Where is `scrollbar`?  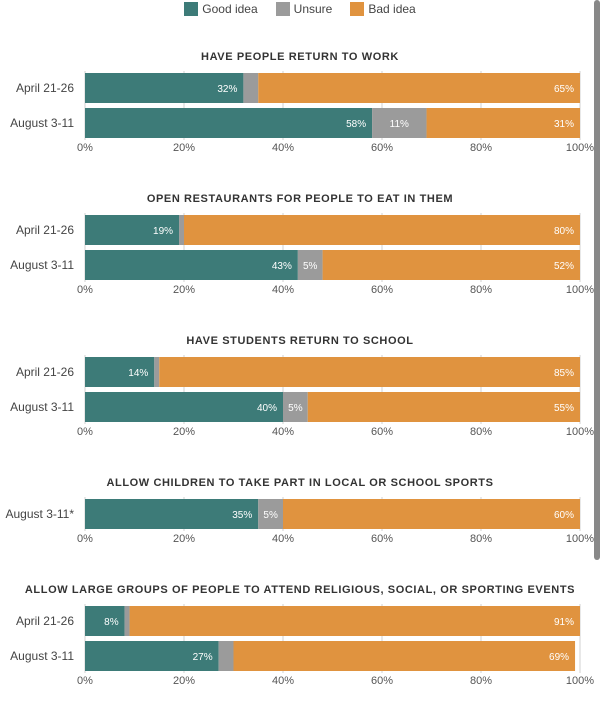
scrollbar is located at coordinates (597, 280).